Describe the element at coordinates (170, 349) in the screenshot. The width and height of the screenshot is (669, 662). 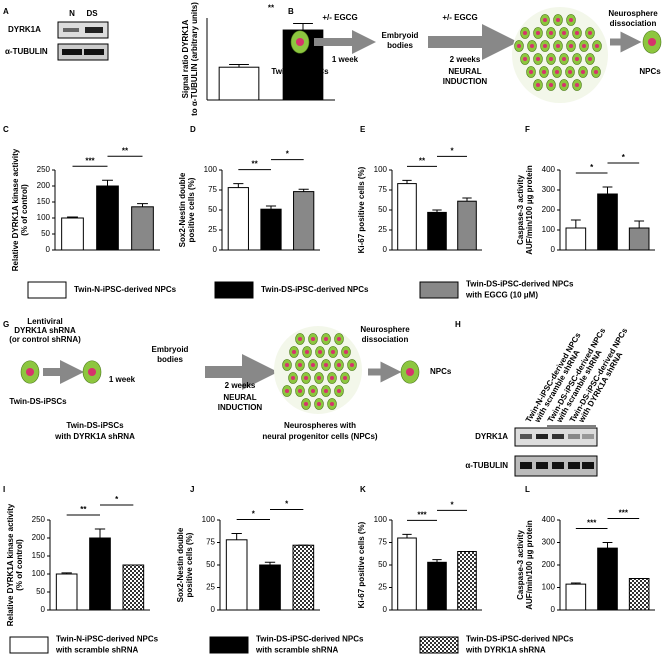
I see `label: Embryoid` at that location.